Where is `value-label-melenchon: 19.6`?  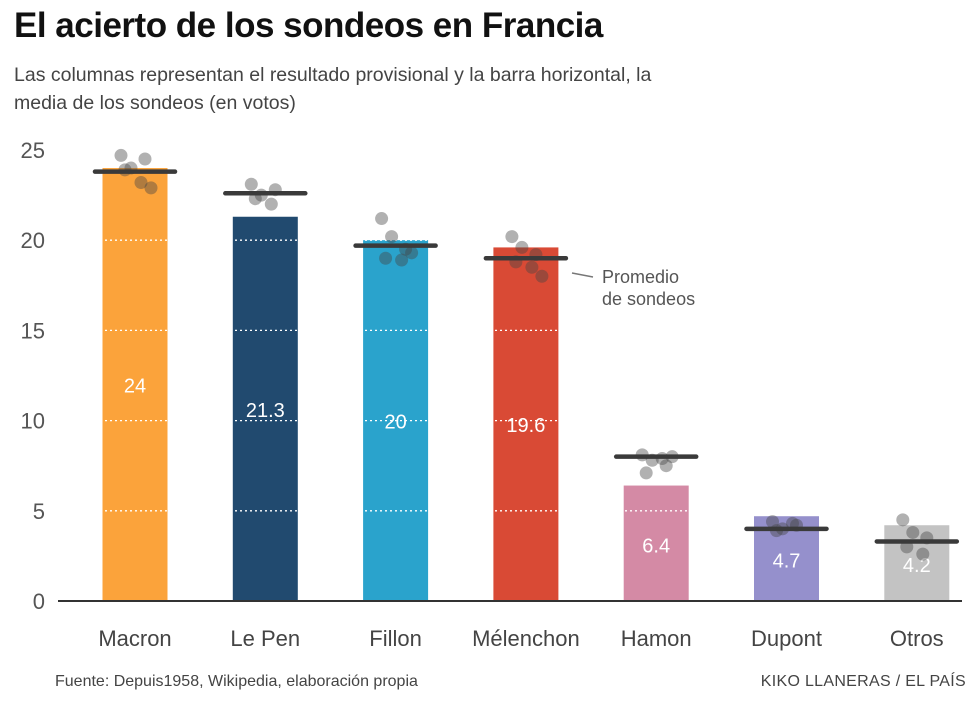 value-label-melenchon: 19.6 is located at coordinates (525, 426).